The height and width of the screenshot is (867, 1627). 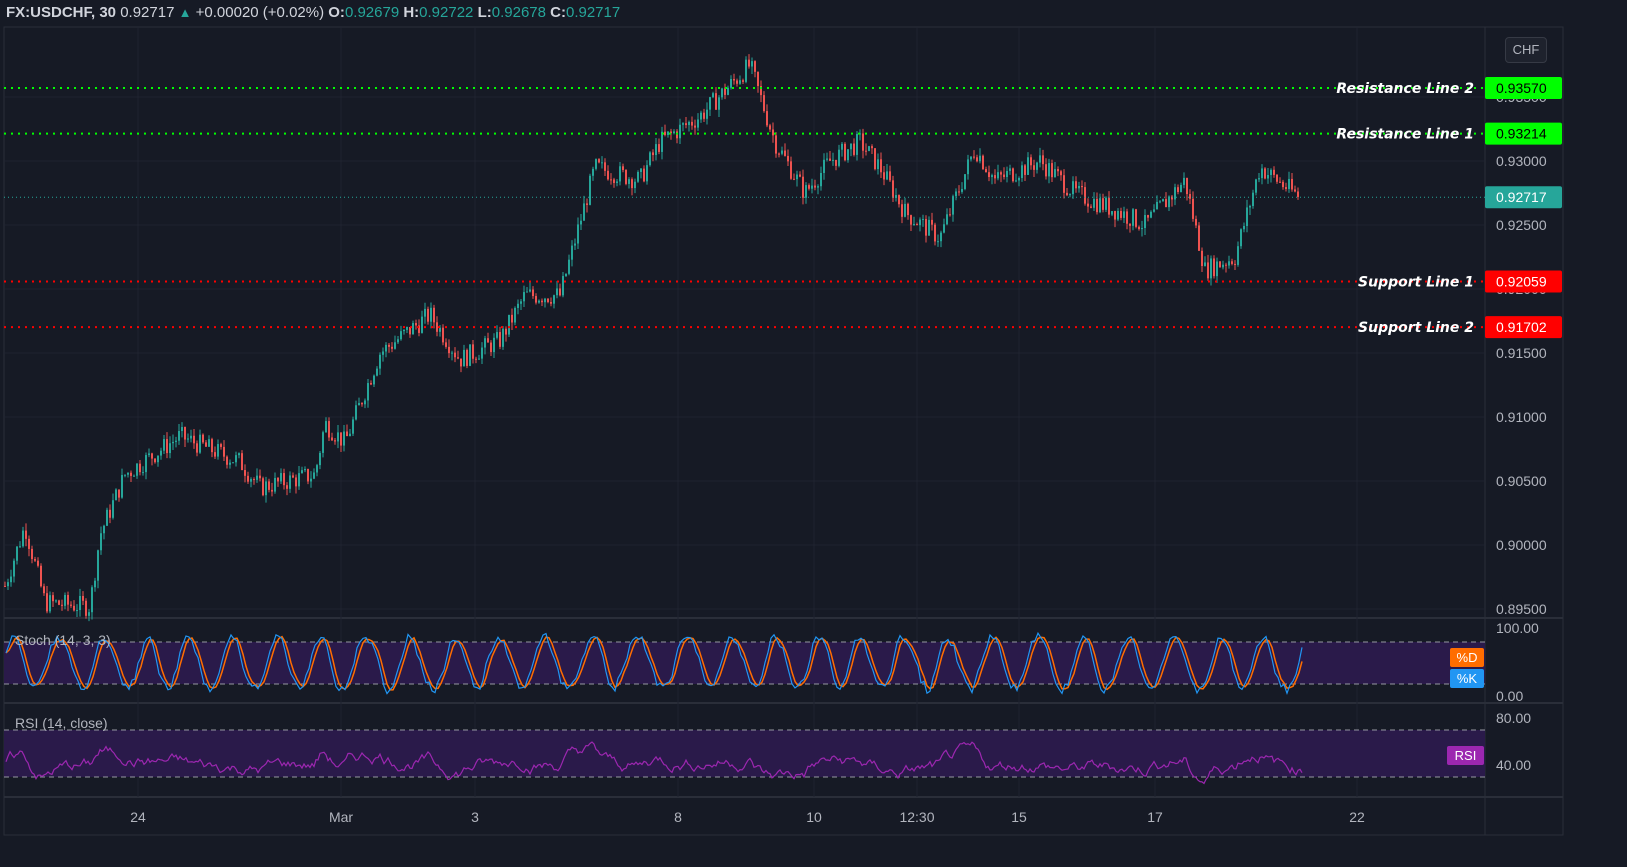 What do you see at coordinates (1526, 50) in the screenshot?
I see `currency-button: CHF` at bounding box center [1526, 50].